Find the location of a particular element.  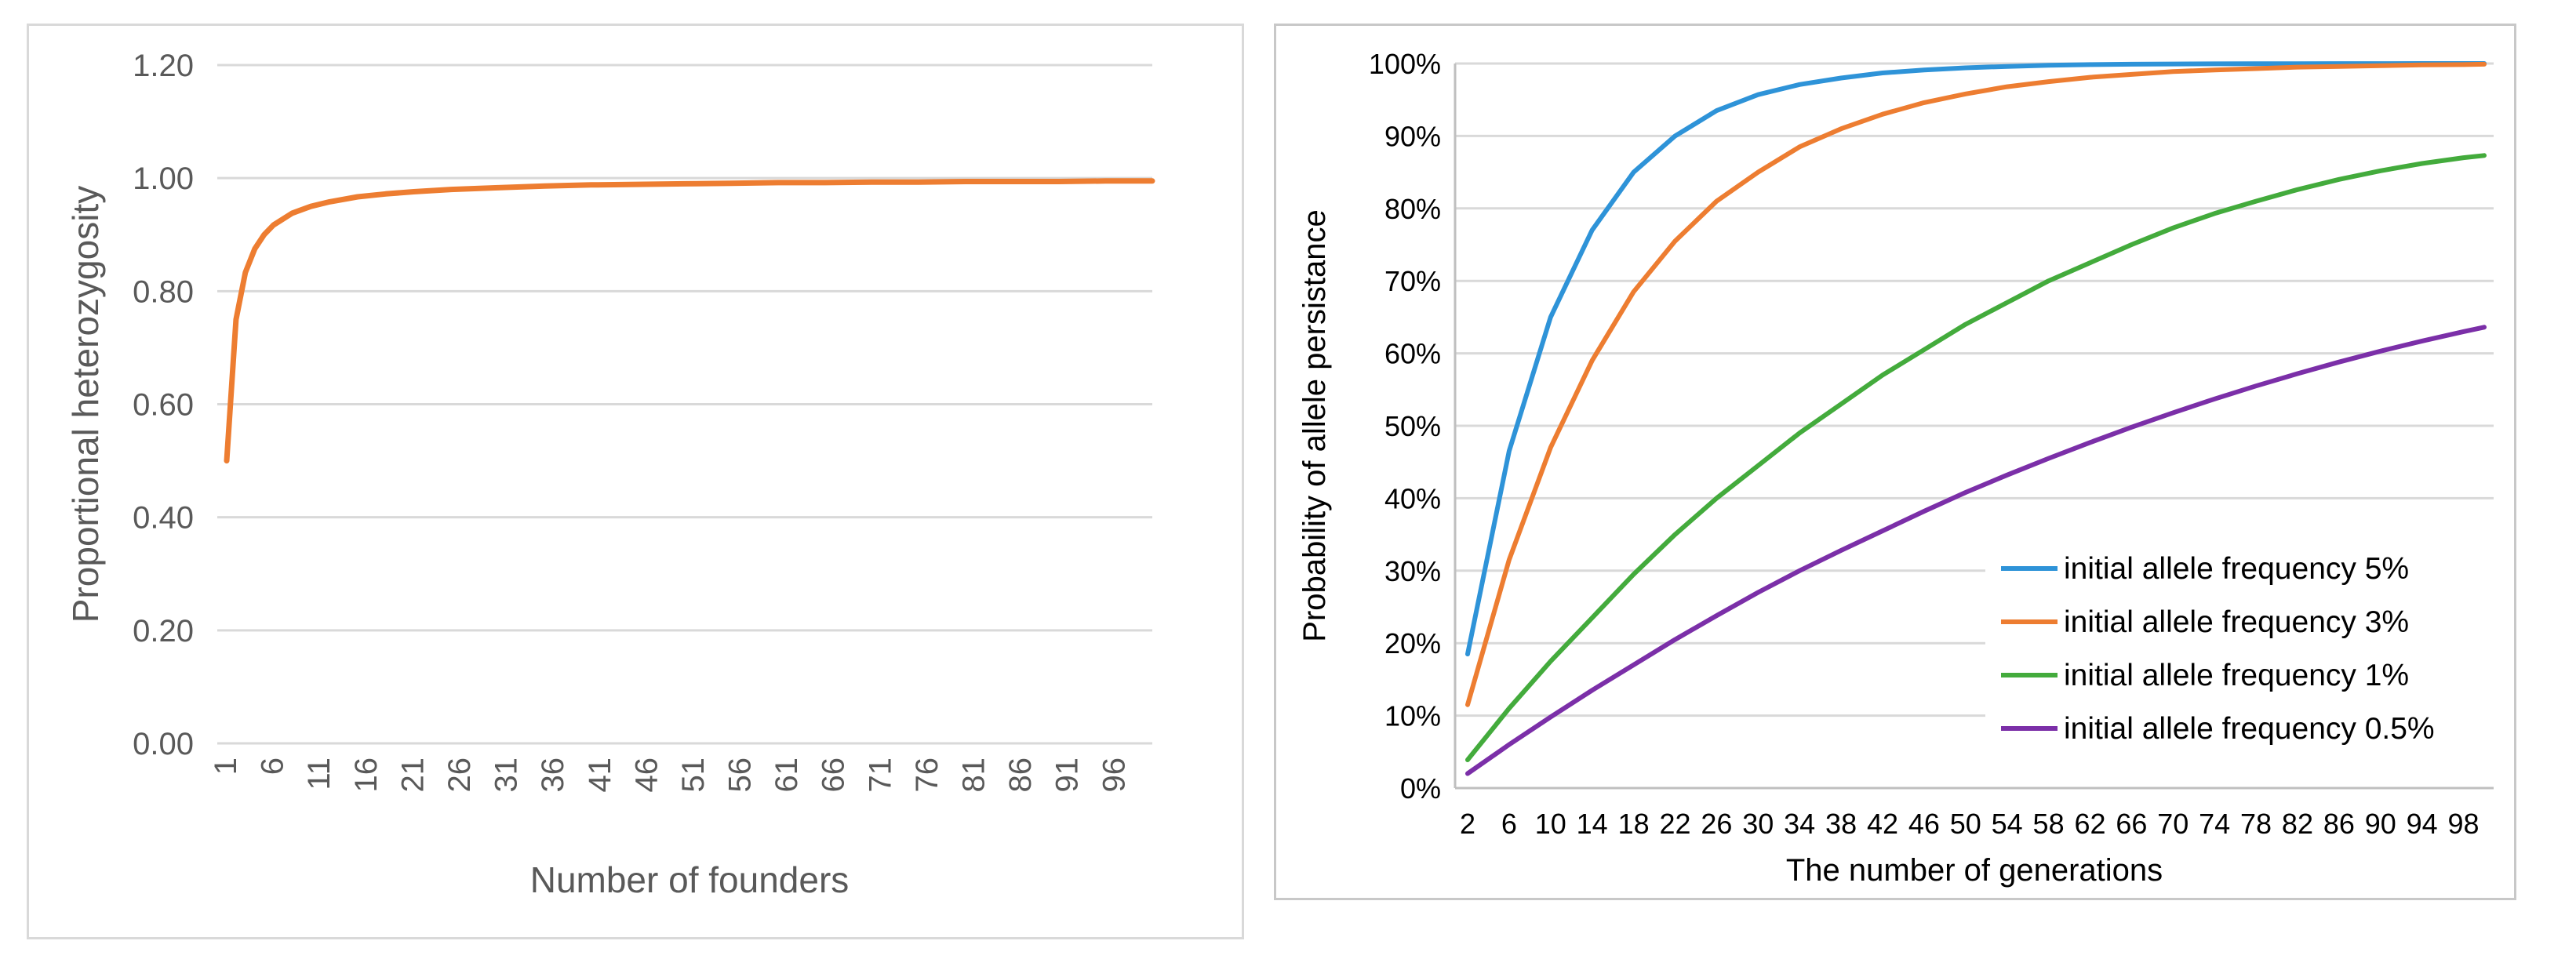

legend-label-1: initial allele frequency 5% is located at coordinates (2236, 569).